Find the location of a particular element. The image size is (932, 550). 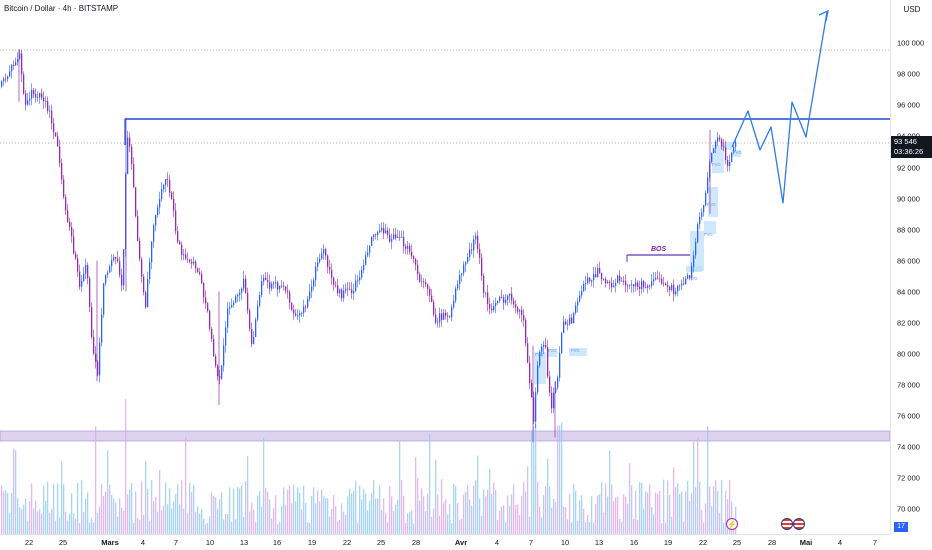

time-tick-label: 25 is located at coordinates (737, 542).